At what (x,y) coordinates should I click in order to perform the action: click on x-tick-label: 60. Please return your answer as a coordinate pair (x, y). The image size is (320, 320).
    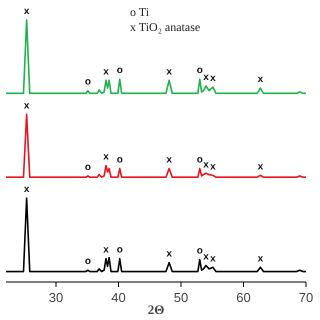
    Looking at the image, I should click on (243, 297).